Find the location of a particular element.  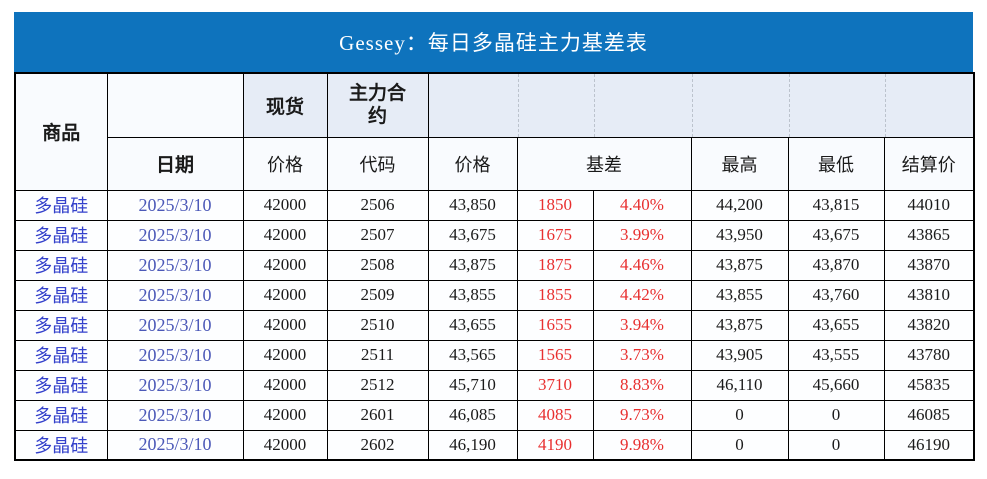

cell-basis: 1875 is located at coordinates (555, 265).